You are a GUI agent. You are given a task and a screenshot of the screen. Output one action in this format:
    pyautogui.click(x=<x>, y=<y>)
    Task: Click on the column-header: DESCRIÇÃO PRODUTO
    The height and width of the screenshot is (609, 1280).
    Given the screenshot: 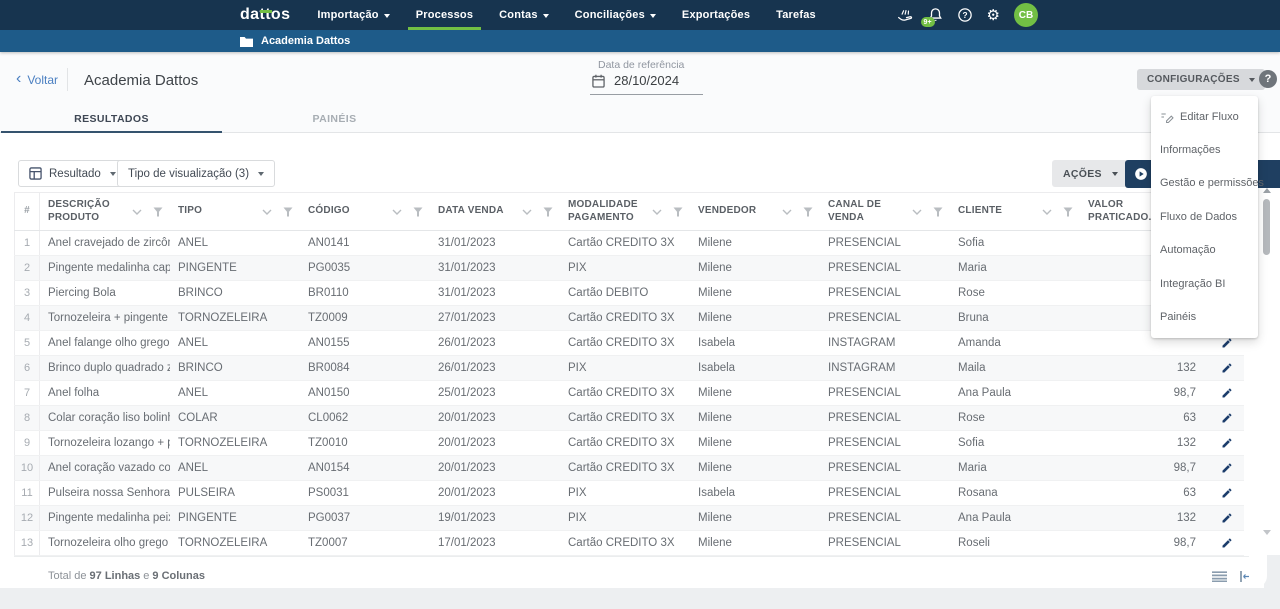 What is the action you would take?
    pyautogui.click(x=105, y=211)
    